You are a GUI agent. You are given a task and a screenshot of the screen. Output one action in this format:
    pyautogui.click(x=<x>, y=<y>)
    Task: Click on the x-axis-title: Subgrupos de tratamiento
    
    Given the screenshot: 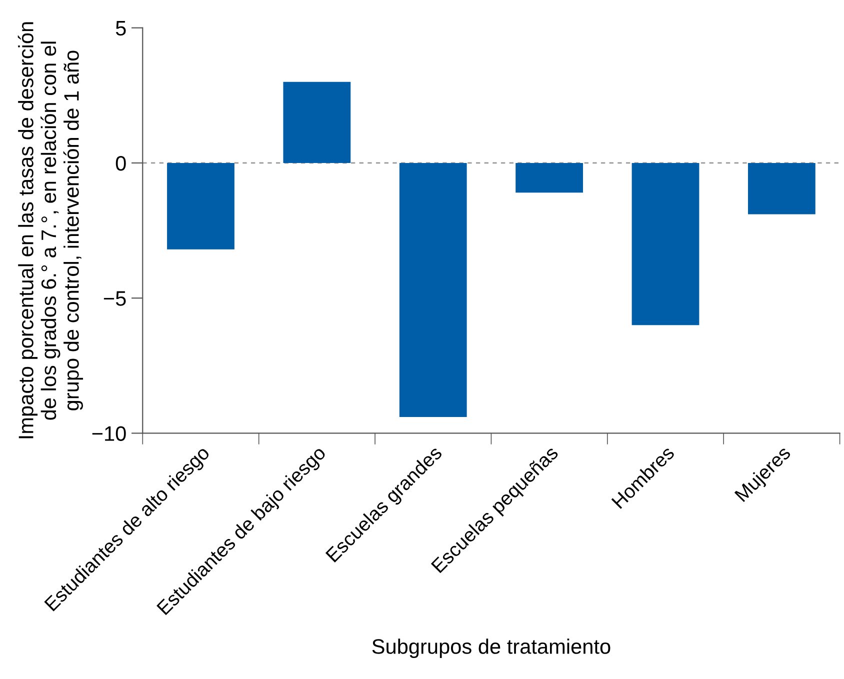 What is the action you would take?
    pyautogui.click(x=491, y=648)
    